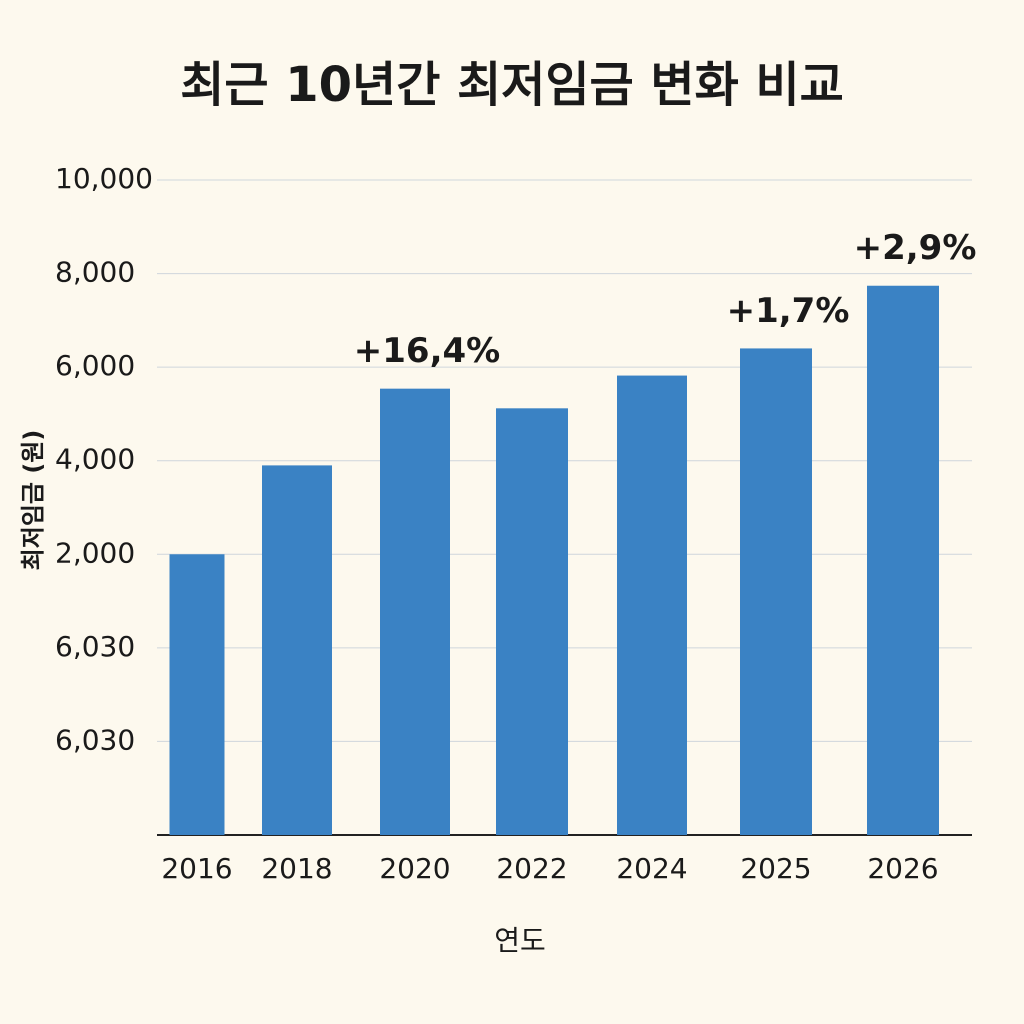  Describe the element at coordinates (95, 459) in the screenshot. I see `y-tick-label: 4,000` at that location.